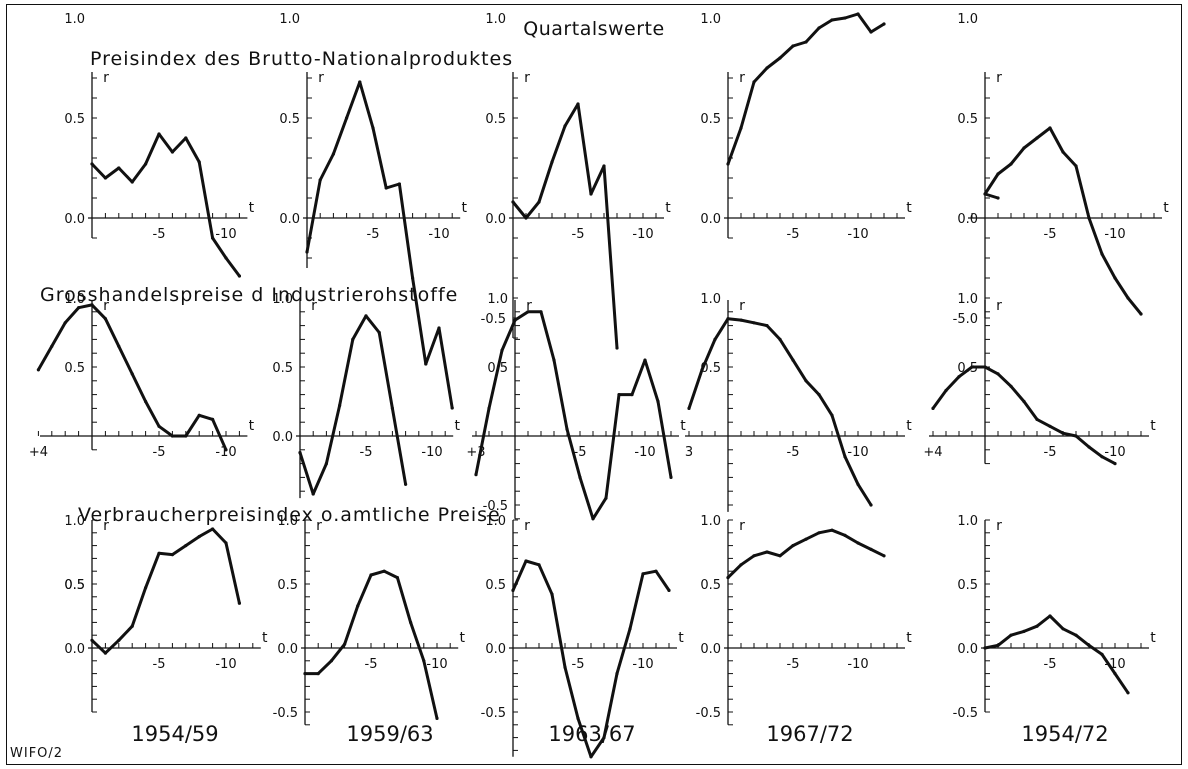 The image size is (1188, 769). I want to click on x-tick-label: 3, so click(689, 452).